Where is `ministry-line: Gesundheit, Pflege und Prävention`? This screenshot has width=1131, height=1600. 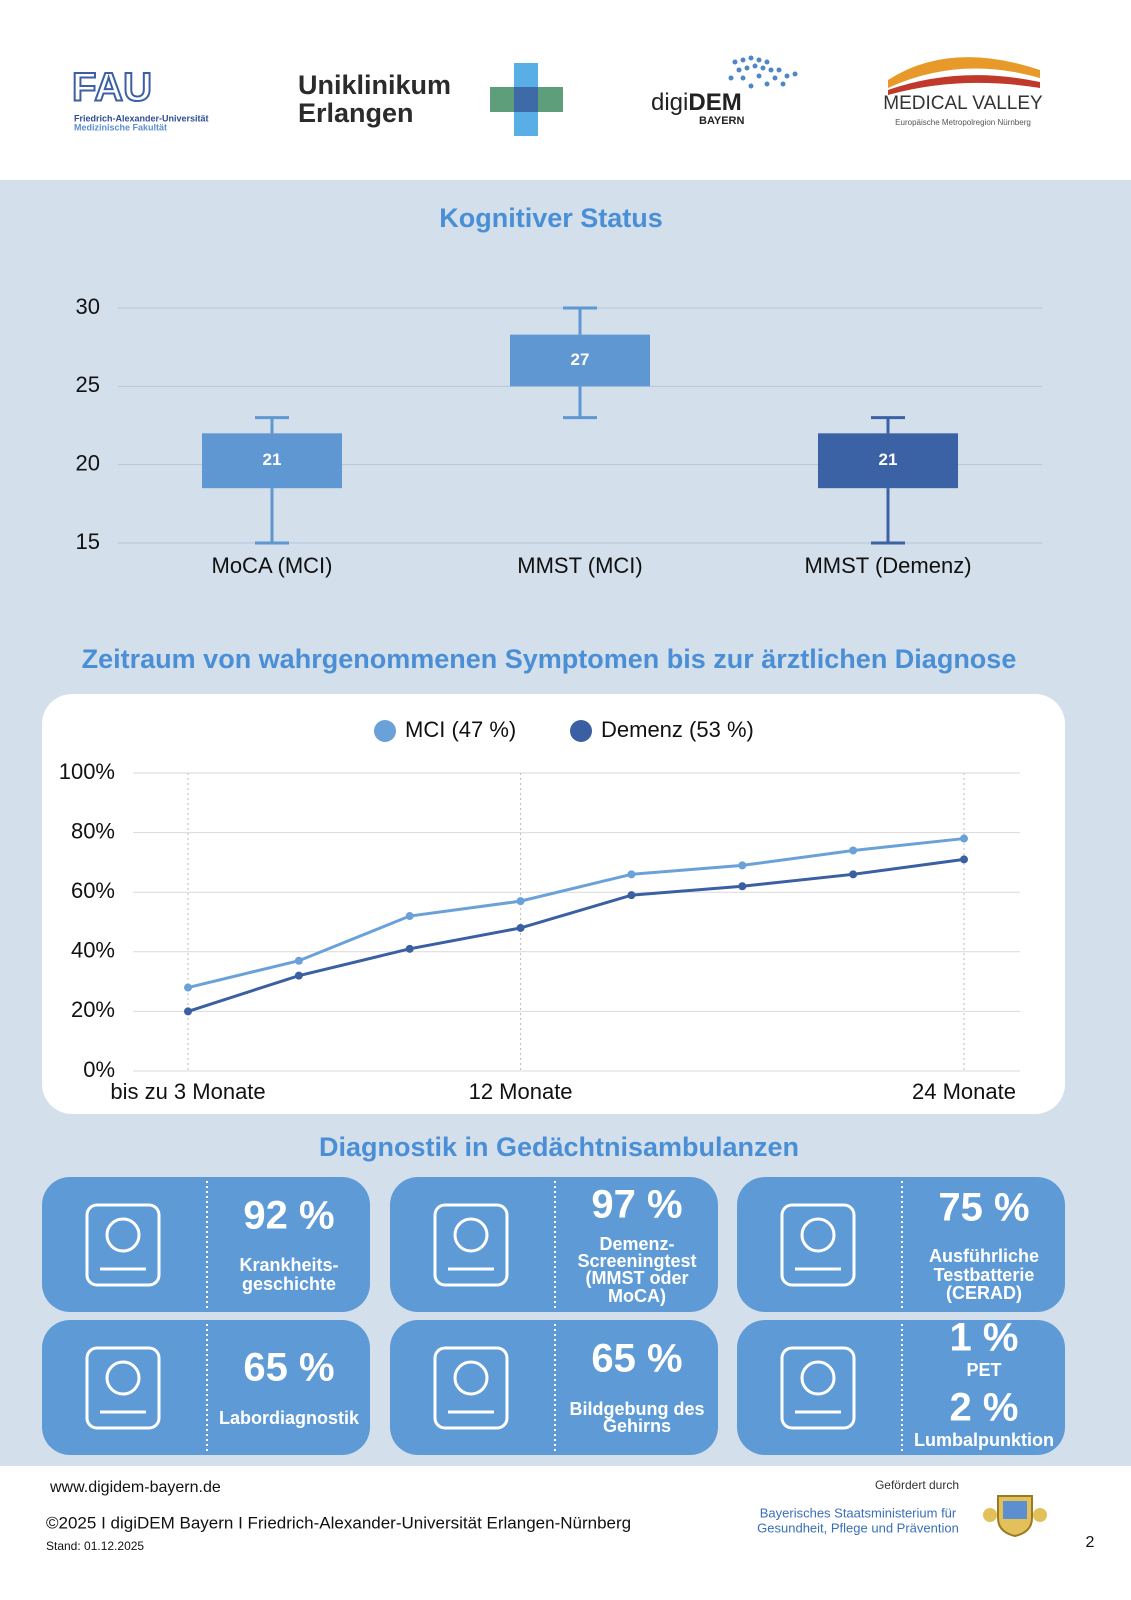
ministry-line: Gesundheit, Pflege und Prävention is located at coordinates (858, 1527).